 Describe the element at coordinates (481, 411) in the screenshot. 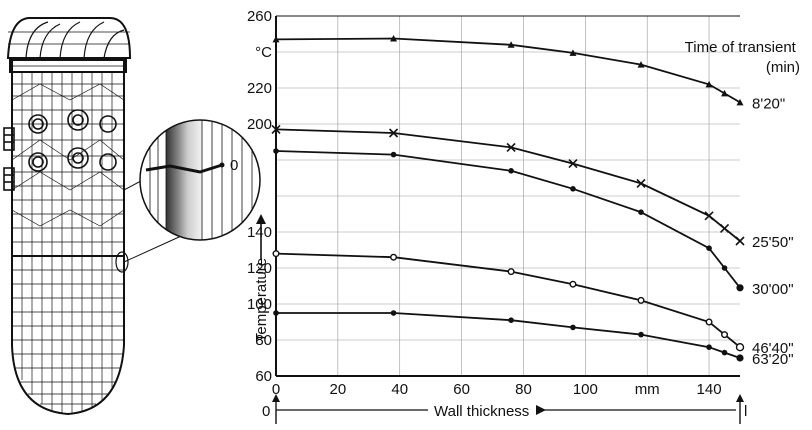

I see `x-axis-title: Wall thickness` at that location.